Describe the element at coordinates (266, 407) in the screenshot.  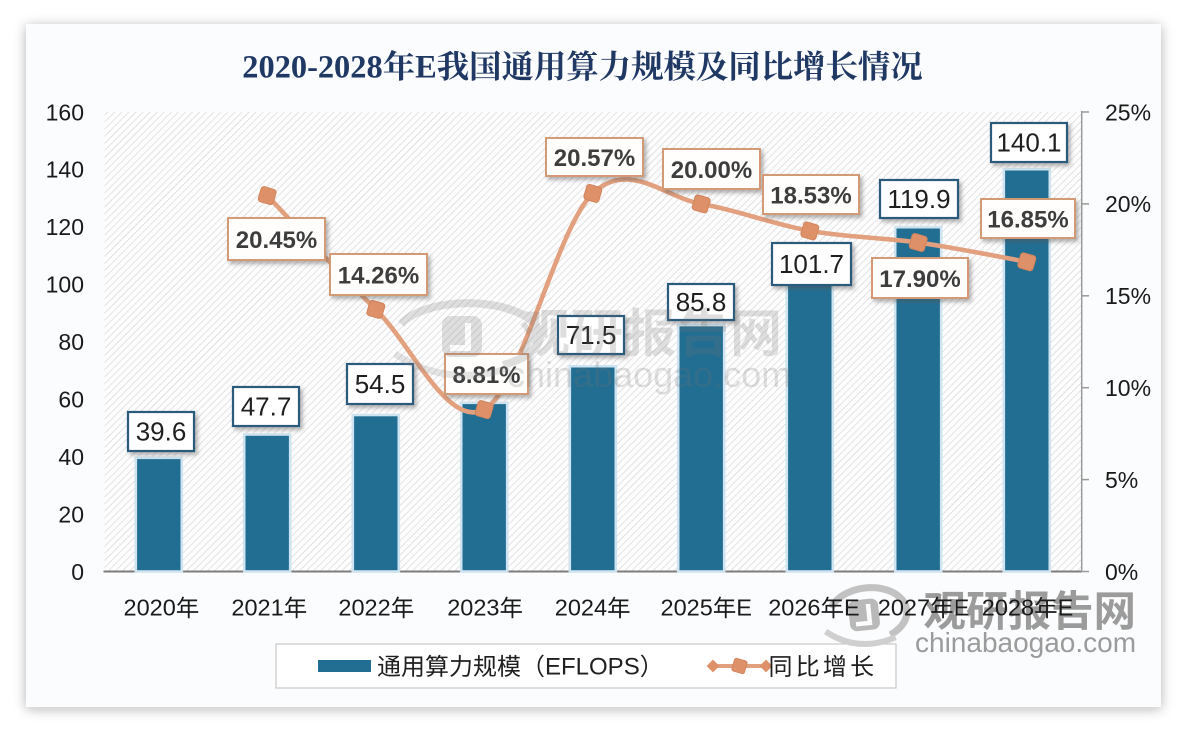
I see `svg-text: 47.7` at that location.